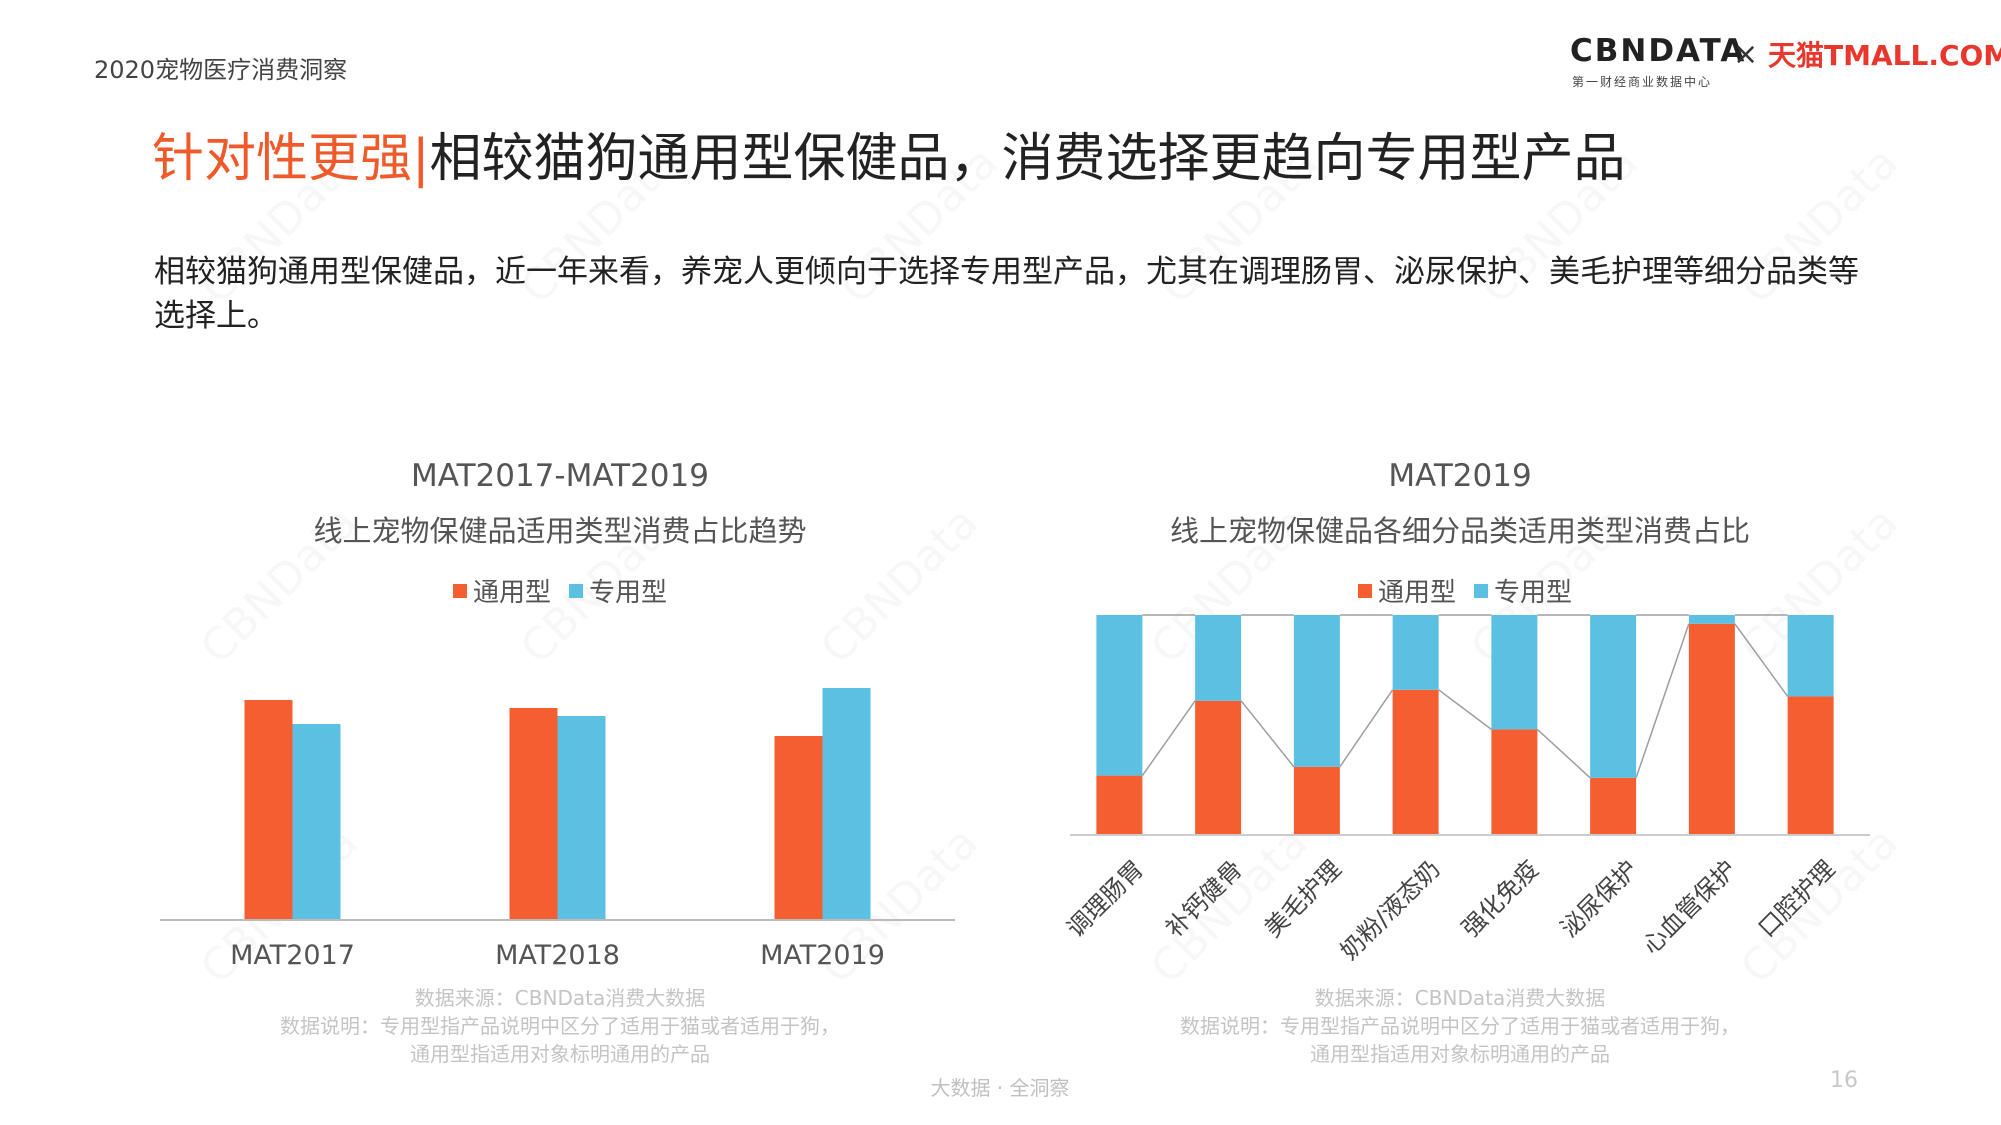  What do you see at coordinates (1658, 51) in the screenshot?
I see `cbndata-logo: CBNDATA` at bounding box center [1658, 51].